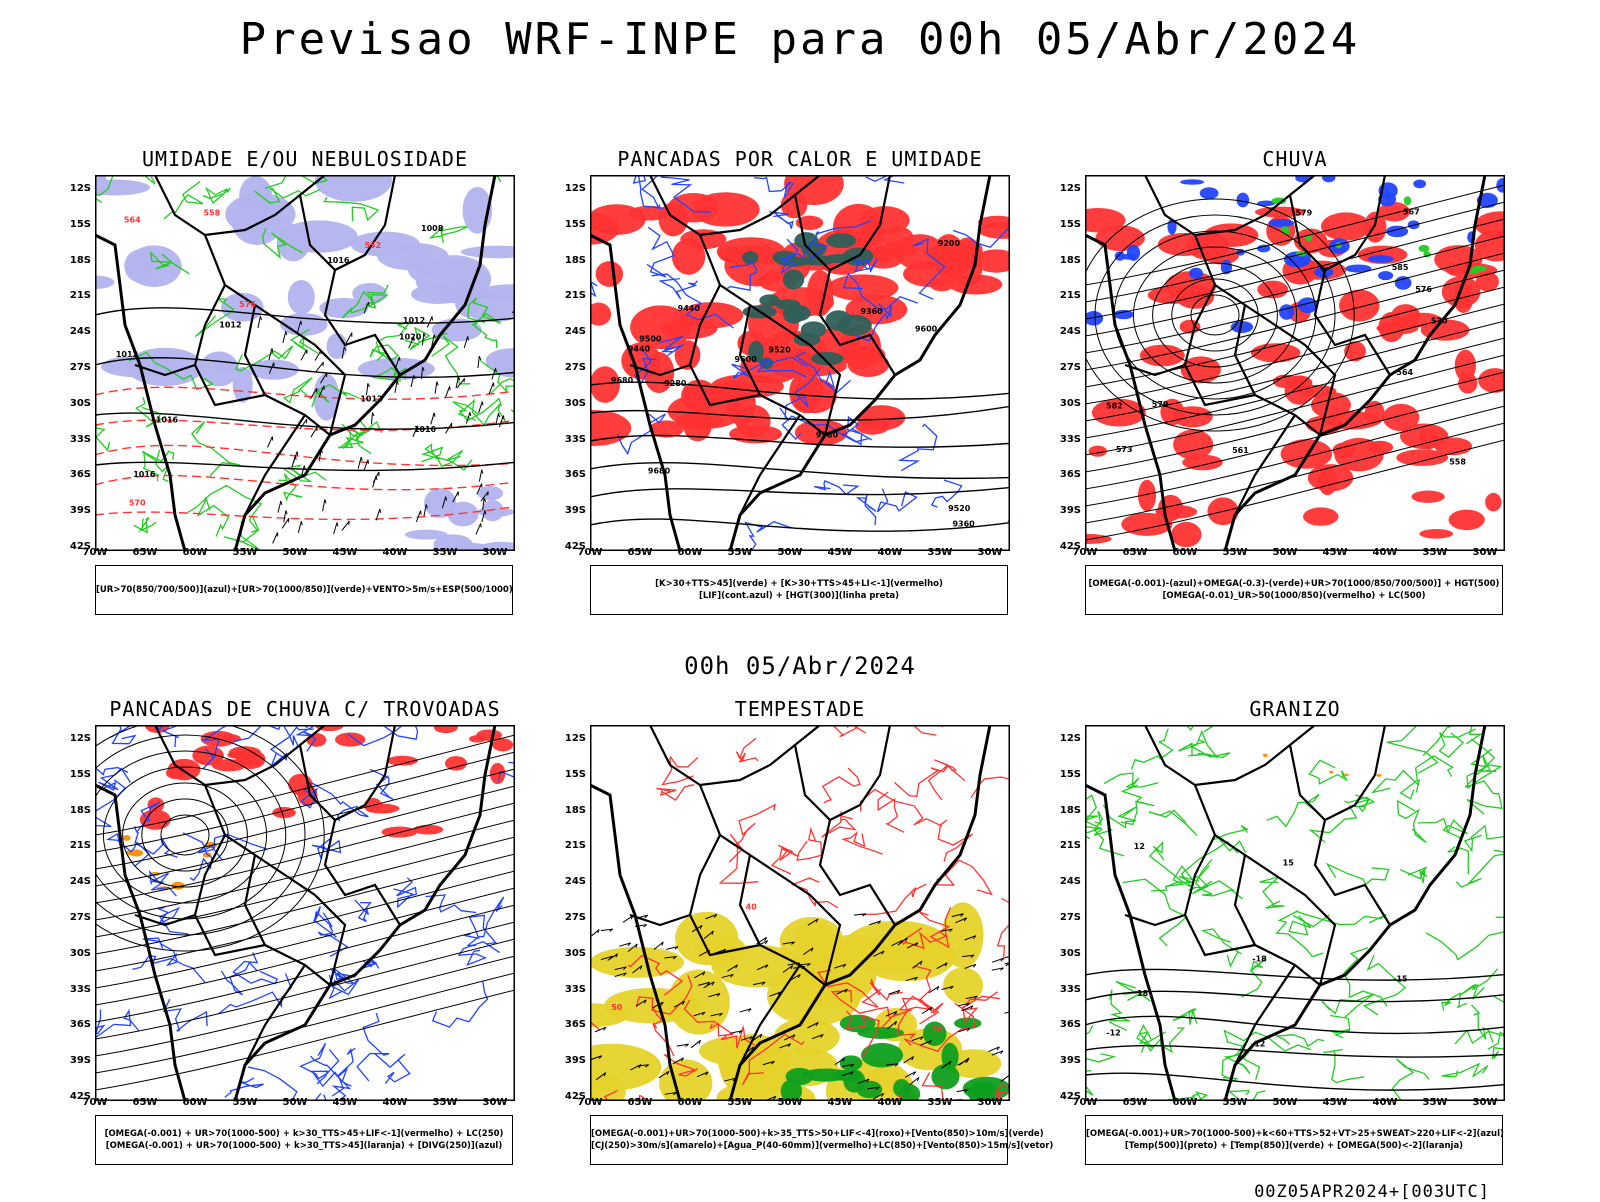  Describe the element at coordinates (371, 398) in the screenshot. I see `contour-label: 1012` at that location.